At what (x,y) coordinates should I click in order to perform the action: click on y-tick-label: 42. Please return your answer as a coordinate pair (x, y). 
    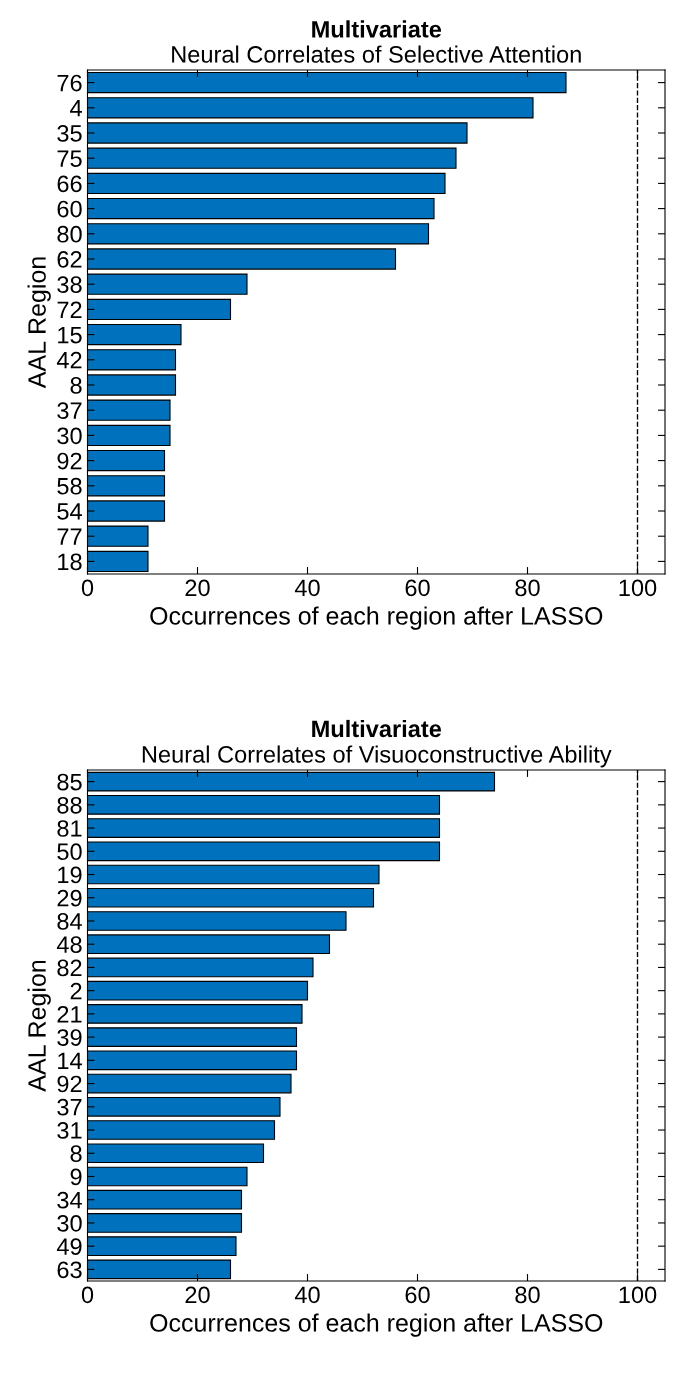
    Looking at the image, I should click on (69, 360).